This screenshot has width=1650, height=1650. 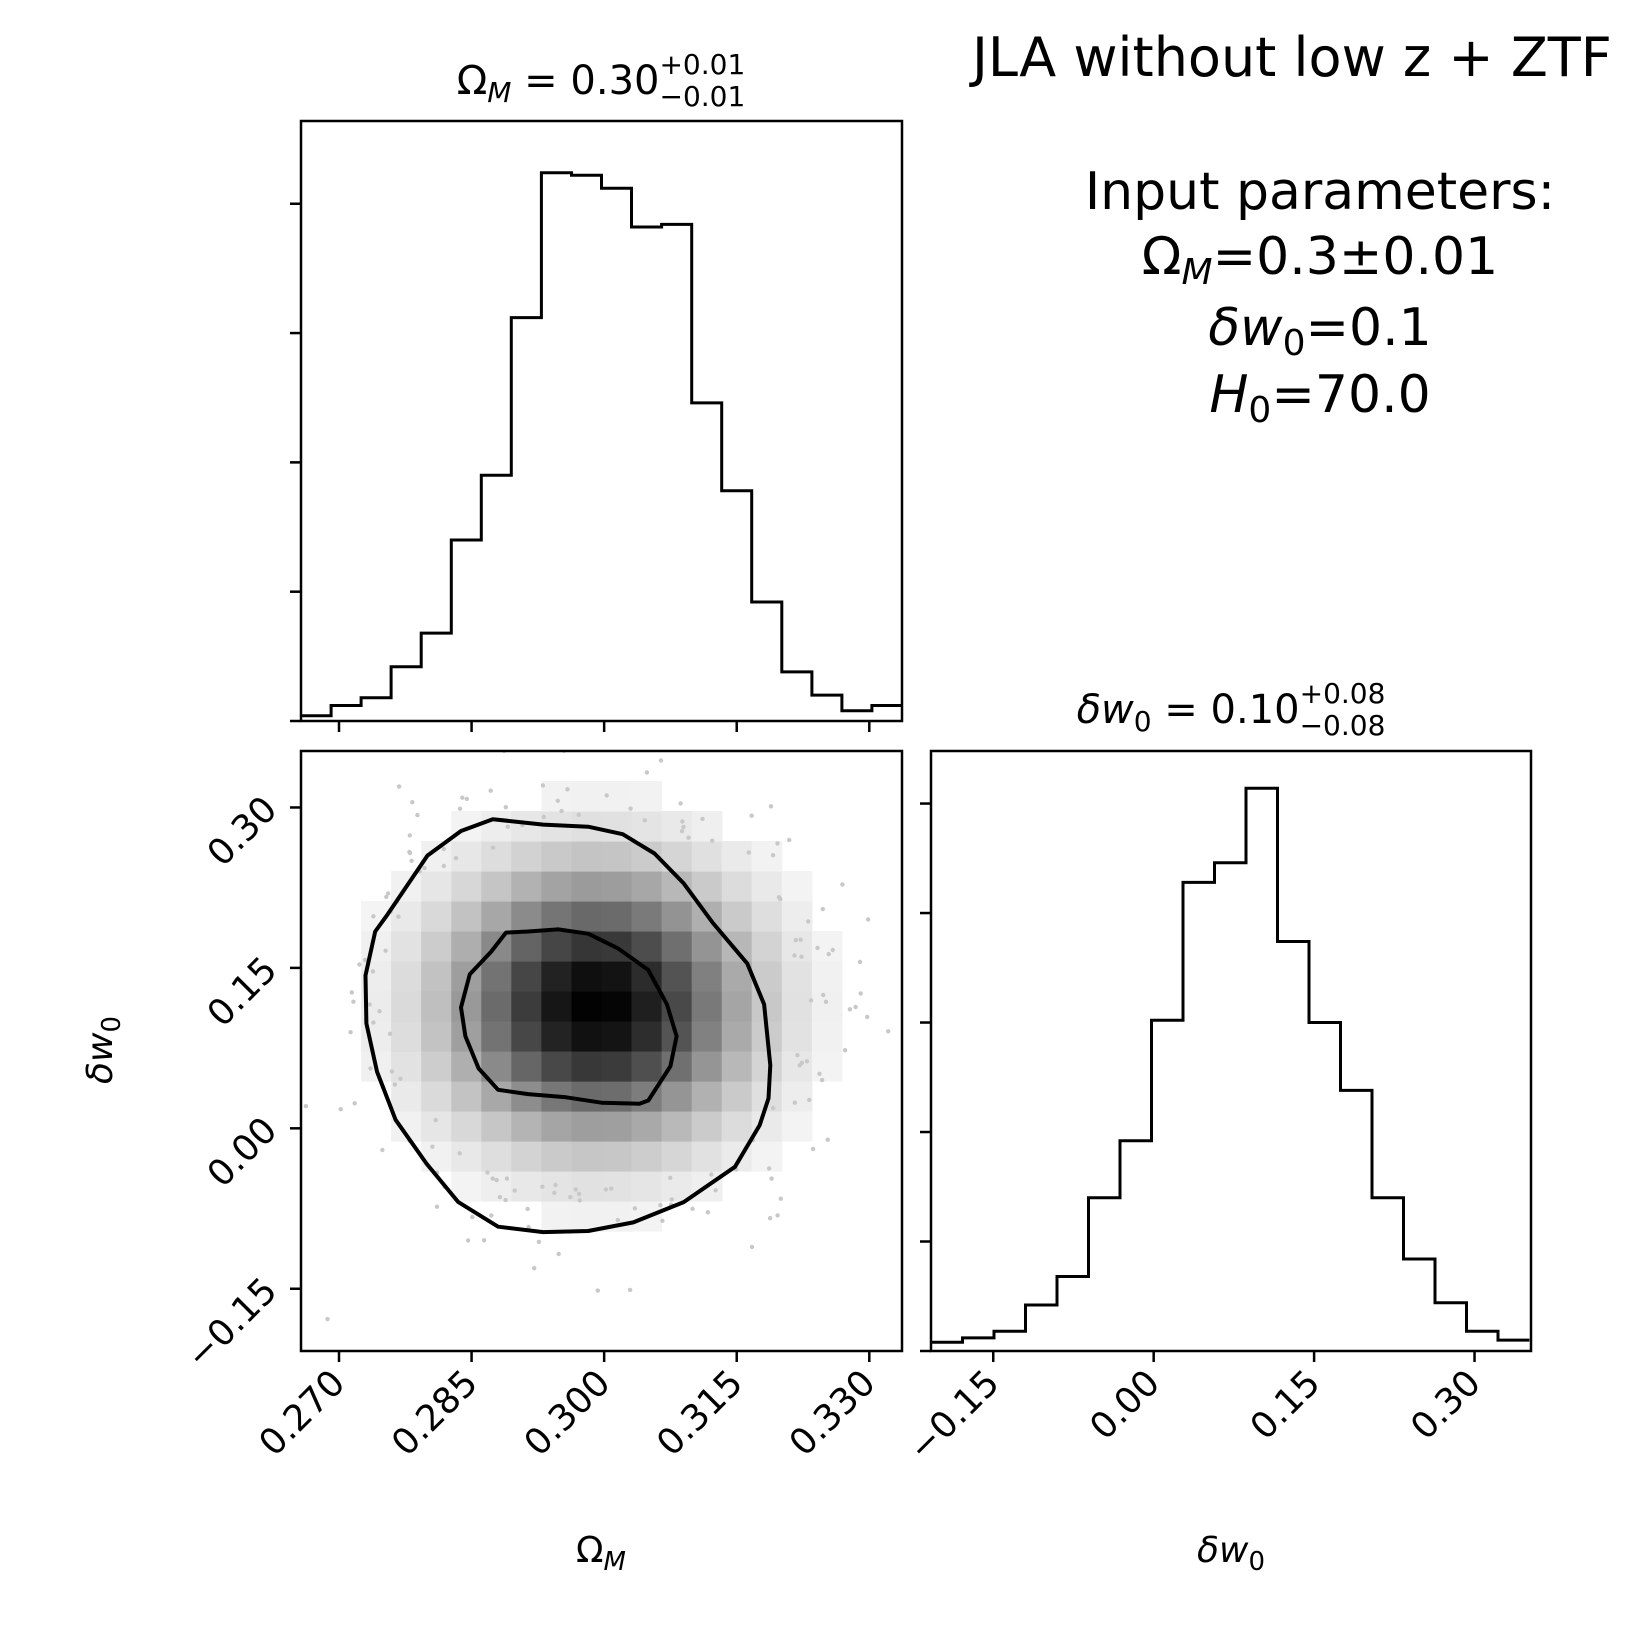 I want to click on density-heatmap, so click(x=602, y=1006).